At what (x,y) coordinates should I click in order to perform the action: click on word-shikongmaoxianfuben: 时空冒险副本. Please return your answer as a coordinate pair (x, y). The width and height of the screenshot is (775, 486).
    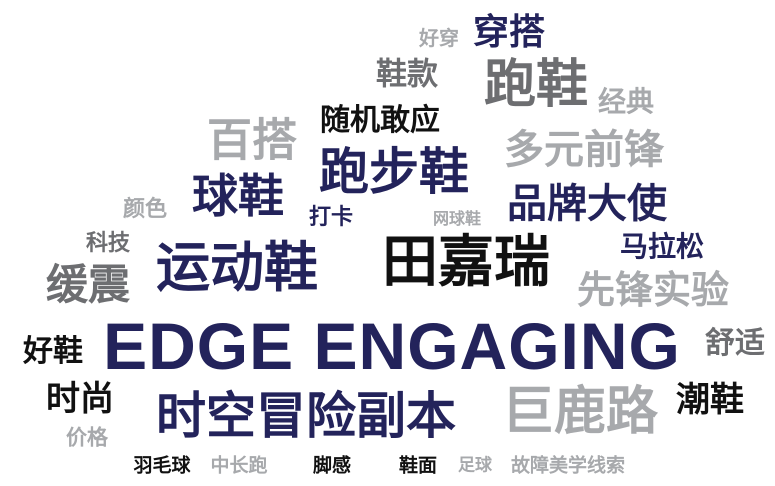
    Looking at the image, I should click on (306, 416).